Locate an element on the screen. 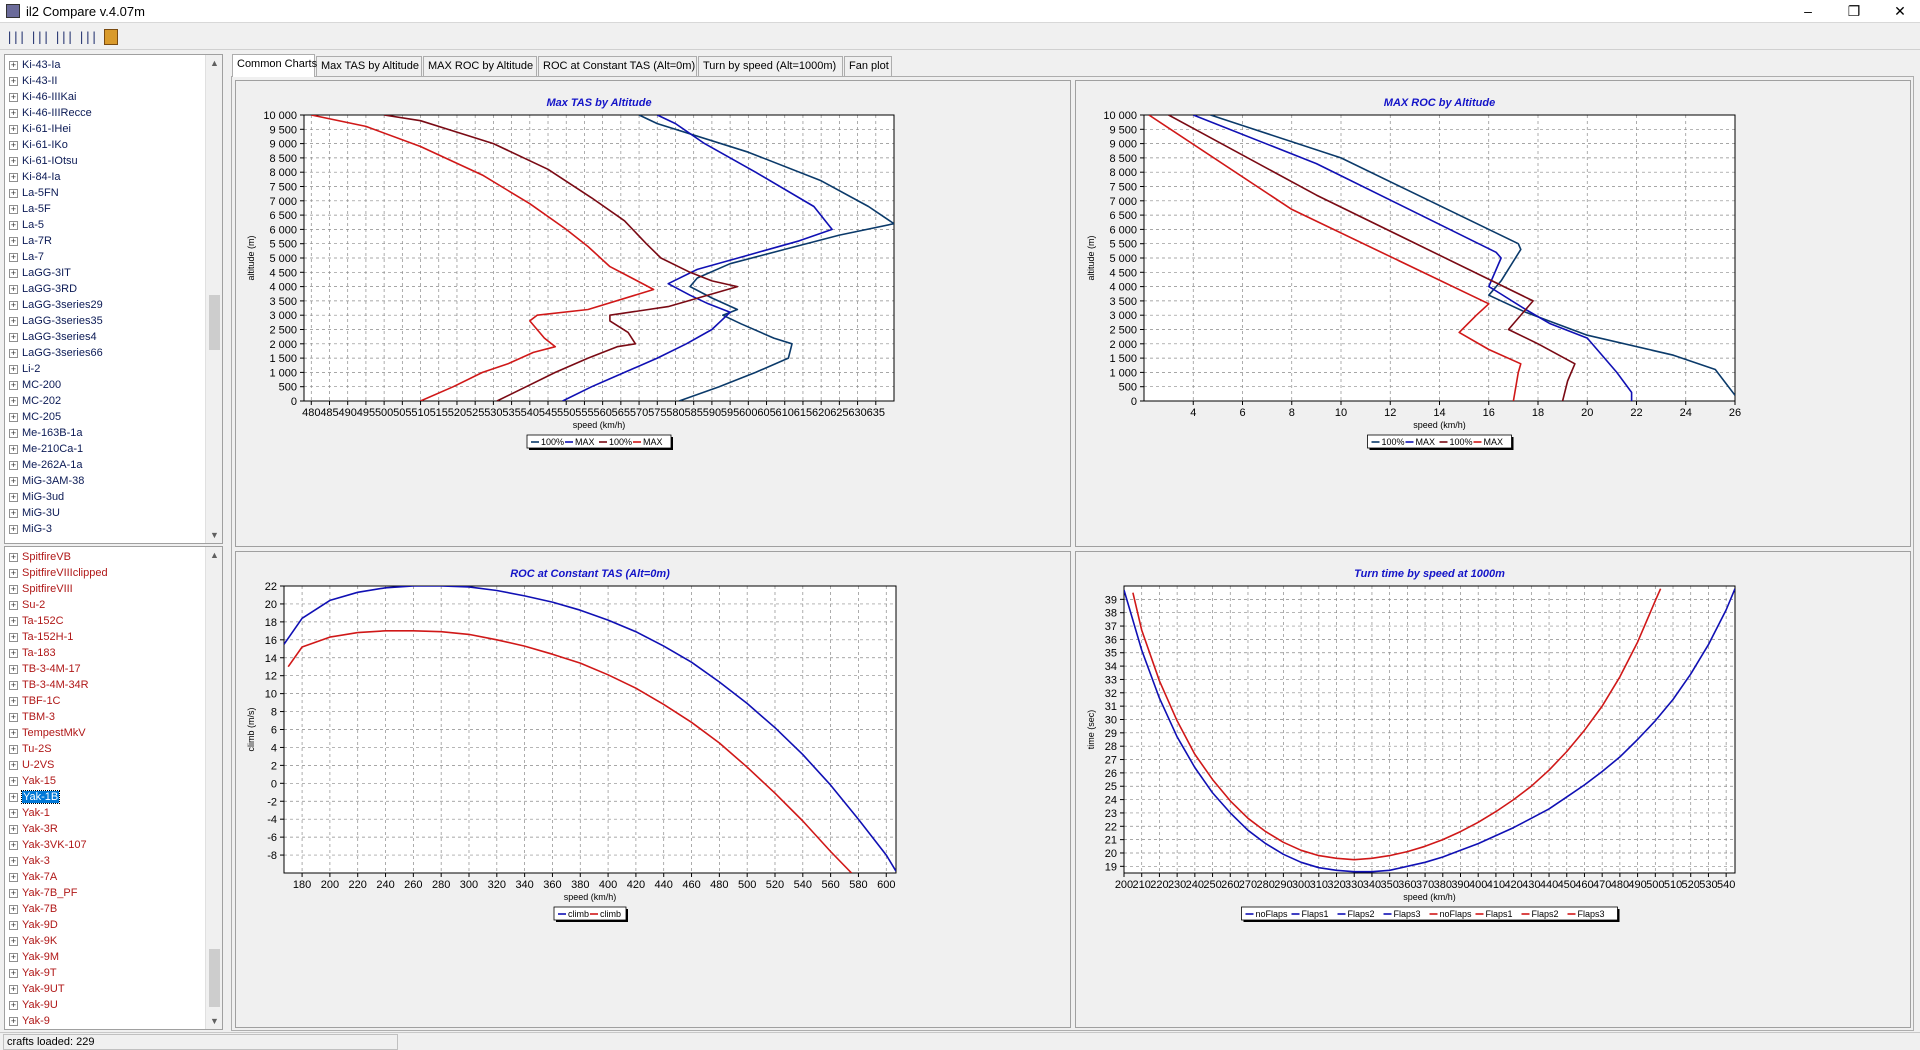 The image size is (1920, 1050). scroll-up-icon: ▲ is located at coordinates (214, 555).